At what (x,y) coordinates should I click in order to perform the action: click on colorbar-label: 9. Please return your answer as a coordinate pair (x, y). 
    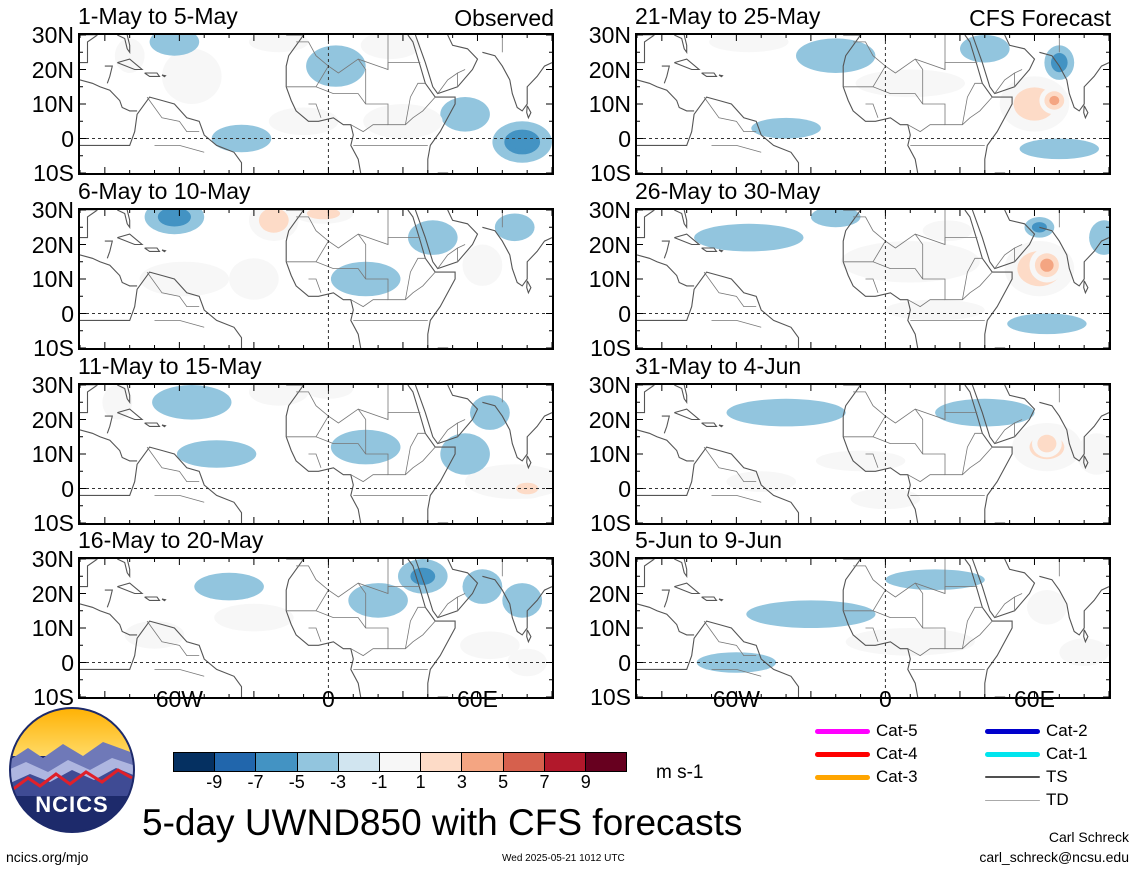
    Looking at the image, I should click on (585, 782).